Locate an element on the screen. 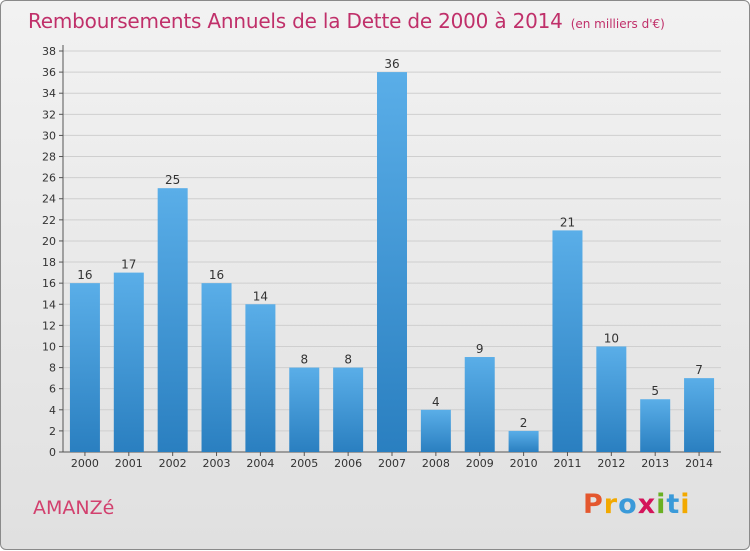  bar-value-label: 2 is located at coordinates (524, 423).